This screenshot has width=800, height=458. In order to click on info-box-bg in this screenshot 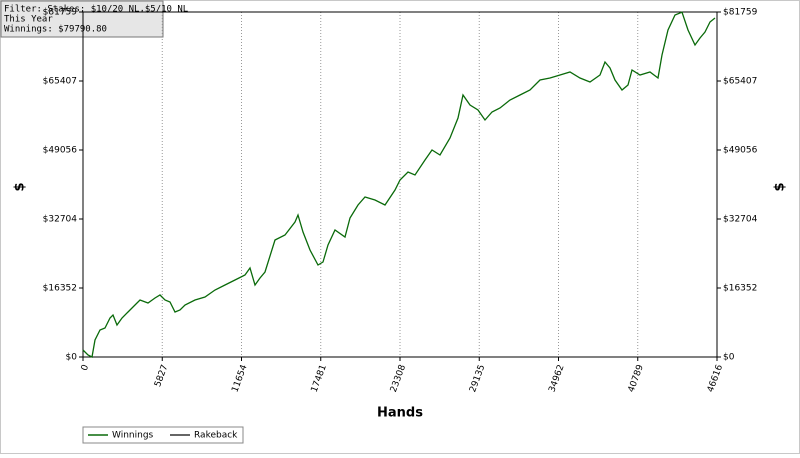, I will do `click(82, 19)`.